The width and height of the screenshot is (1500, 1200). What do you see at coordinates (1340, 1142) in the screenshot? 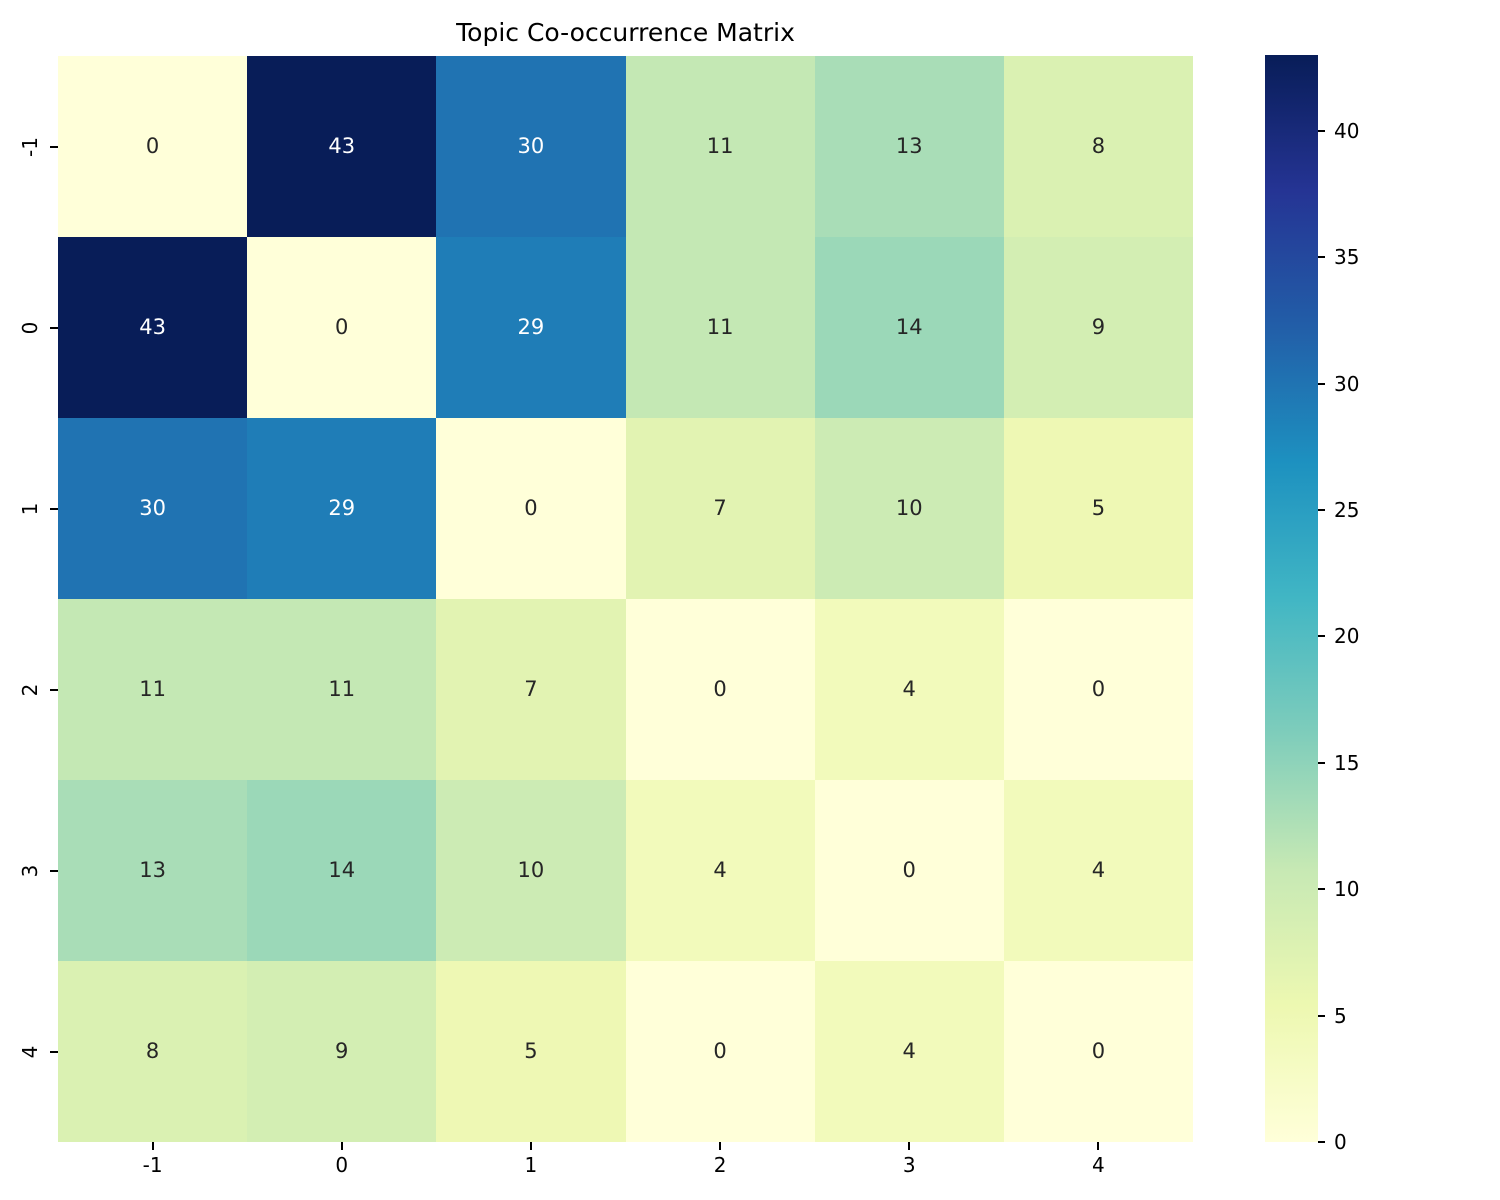
I see `colorbar-tick-label: 0` at bounding box center [1340, 1142].